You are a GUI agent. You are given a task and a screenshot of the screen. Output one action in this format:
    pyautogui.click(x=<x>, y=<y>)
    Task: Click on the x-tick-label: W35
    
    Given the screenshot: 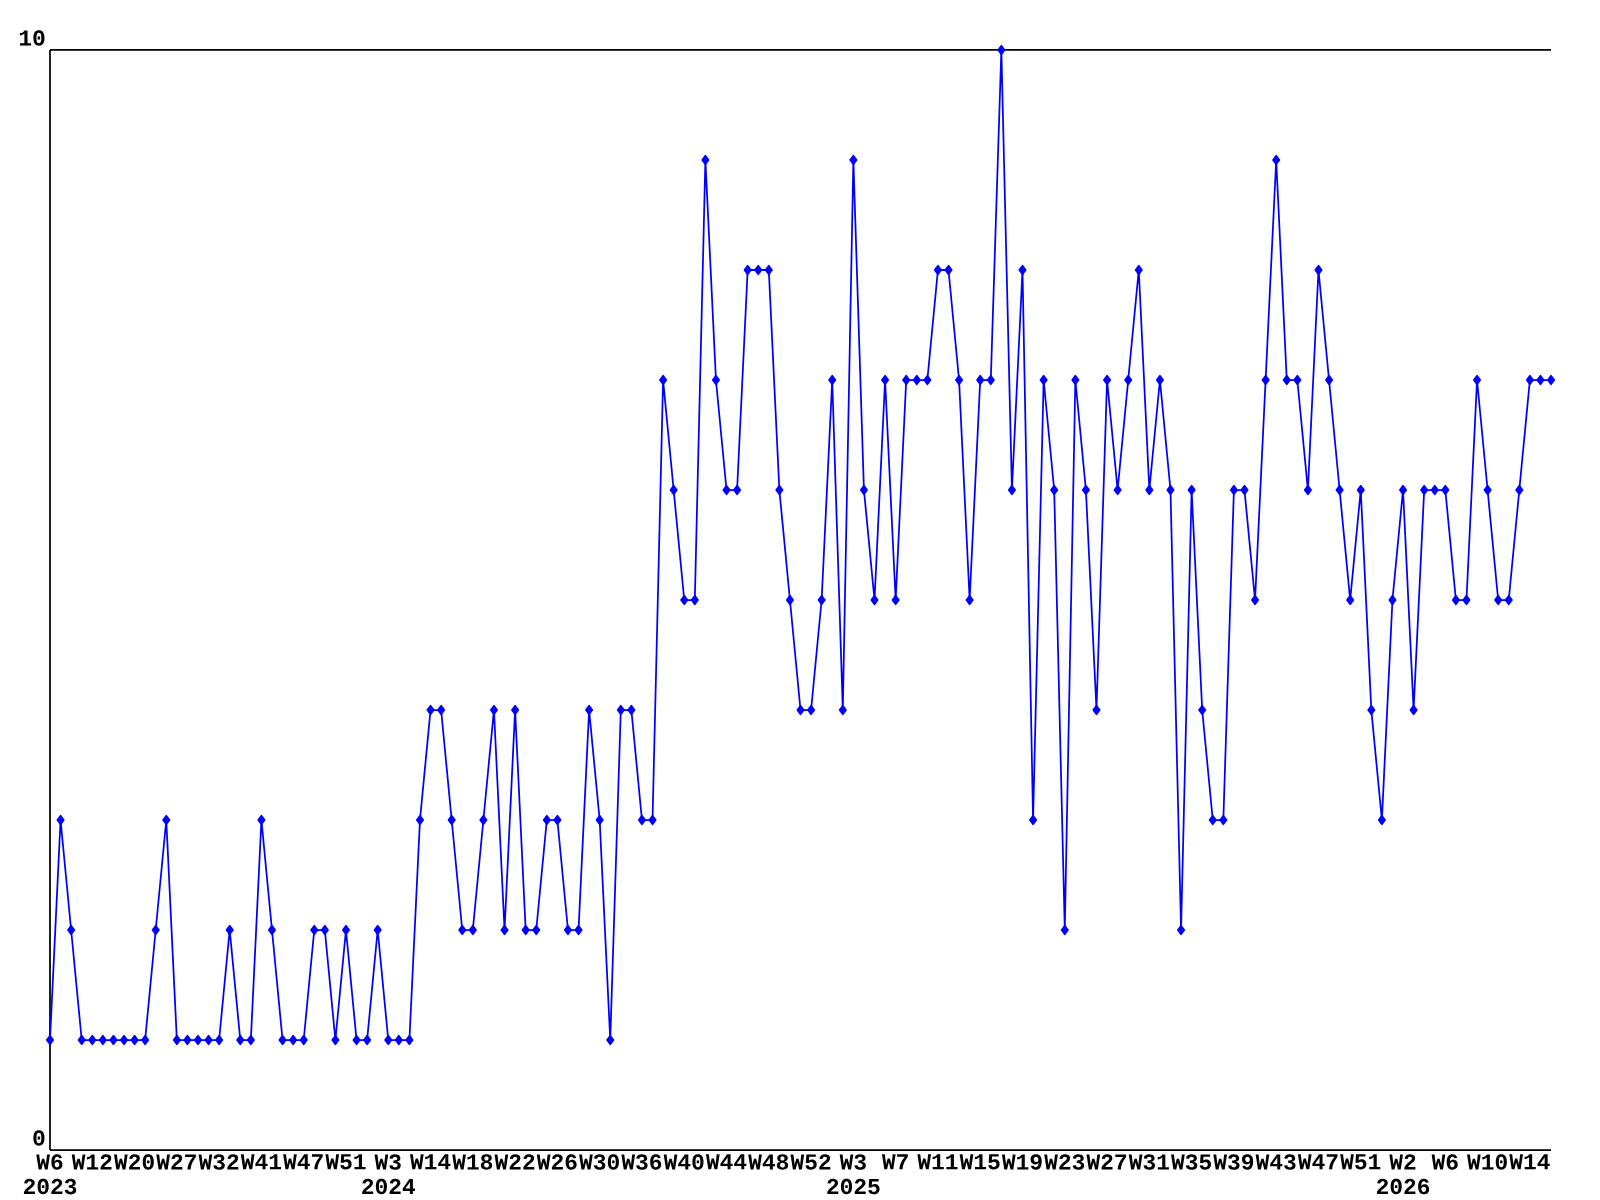 What is the action you would take?
    pyautogui.click(x=1191, y=1162)
    